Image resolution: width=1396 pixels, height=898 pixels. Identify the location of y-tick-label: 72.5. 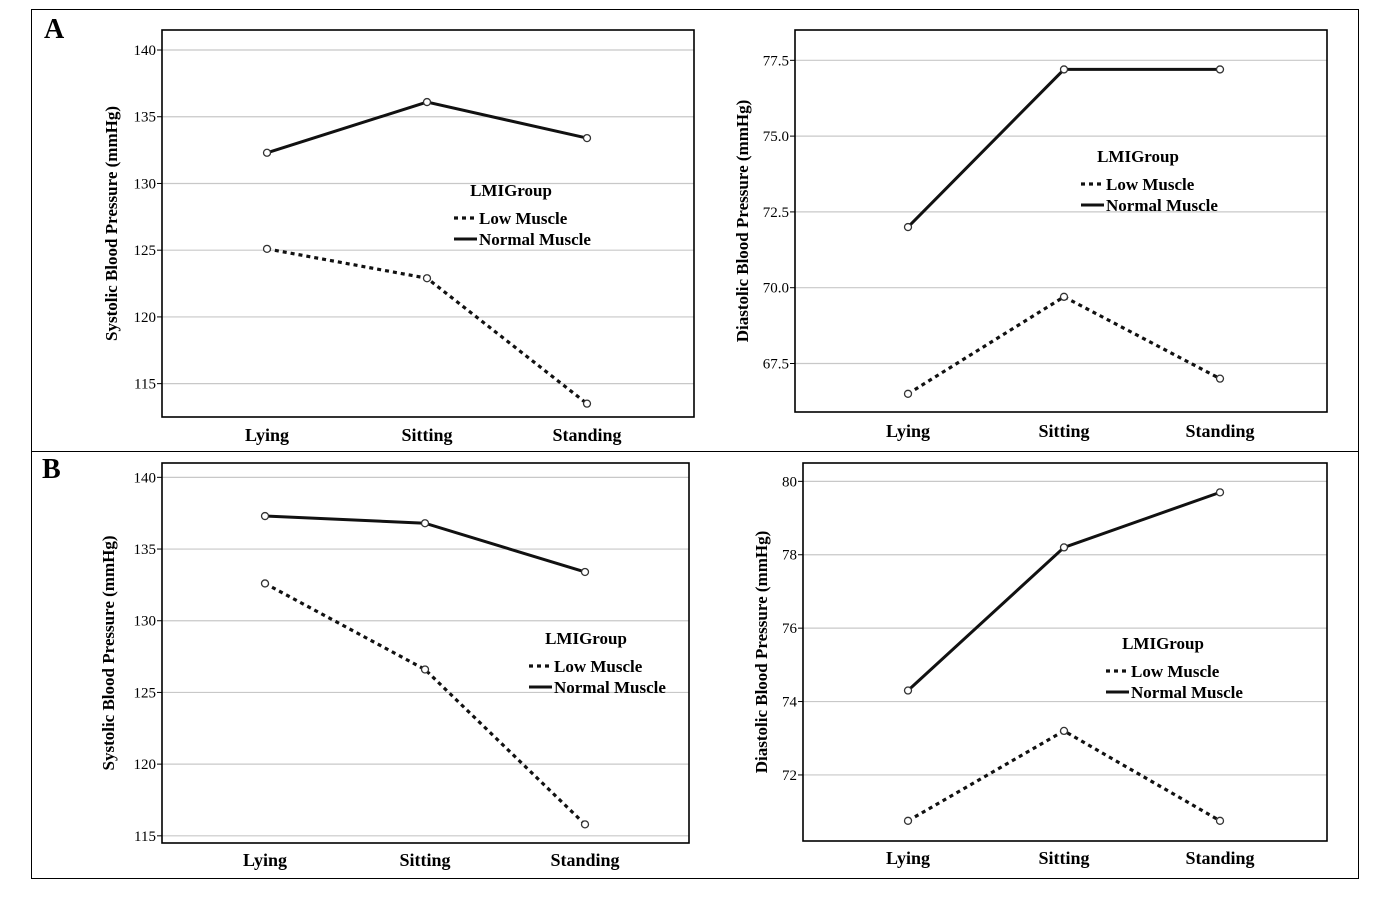
(776, 213).